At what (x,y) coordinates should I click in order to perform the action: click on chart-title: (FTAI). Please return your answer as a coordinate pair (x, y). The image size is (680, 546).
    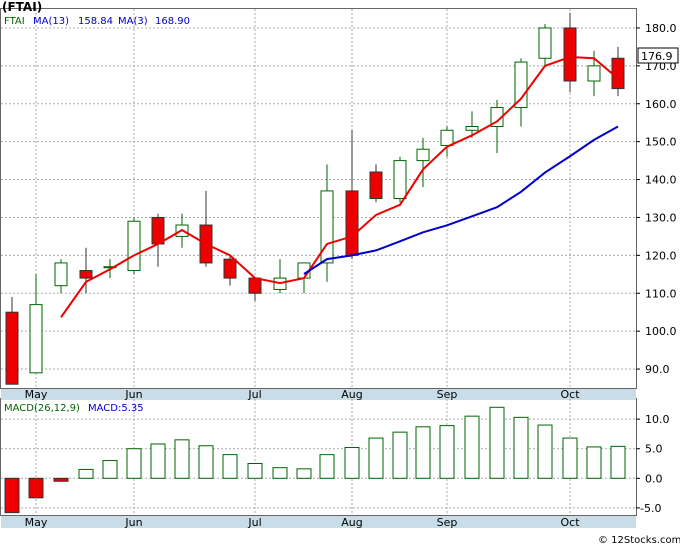
    Looking at the image, I should click on (22, 7).